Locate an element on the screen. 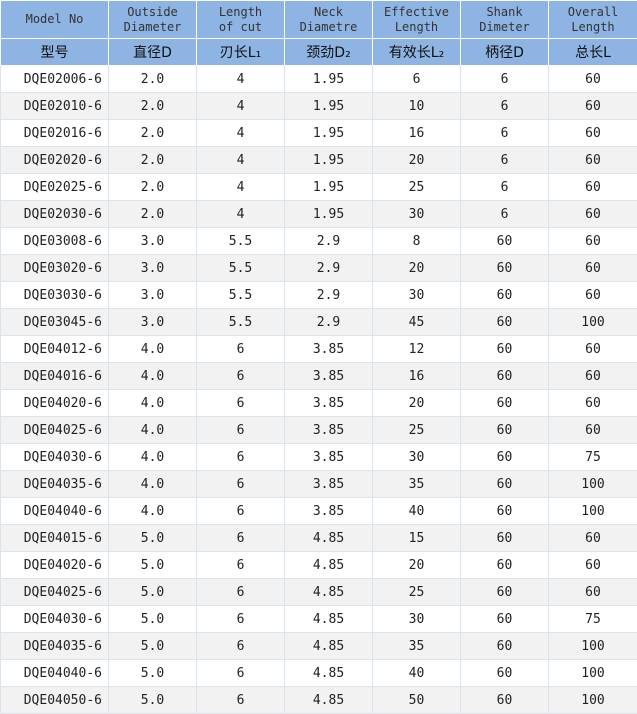  cell-model-no: DQE04020-6 is located at coordinates (55, 403).